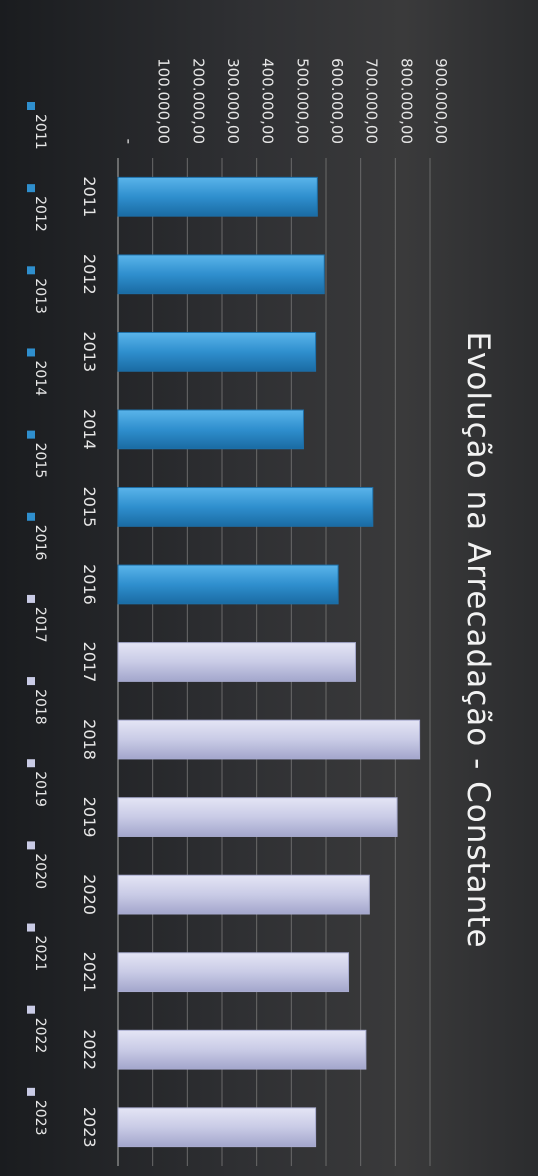  I want to click on legend-entry: 2023, so click(40, 1118).